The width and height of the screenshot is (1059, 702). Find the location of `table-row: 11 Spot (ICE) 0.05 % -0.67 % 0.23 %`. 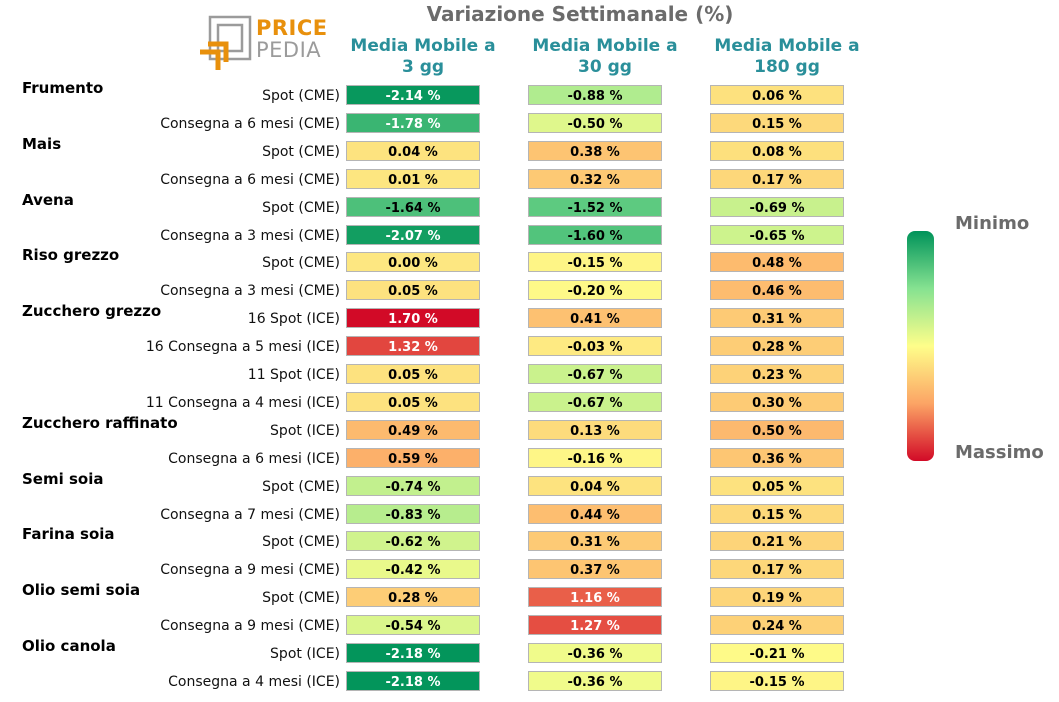

table-row: 11 Spot (ICE) 0.05 % -0.67 % 0.23 % is located at coordinates (435, 375).